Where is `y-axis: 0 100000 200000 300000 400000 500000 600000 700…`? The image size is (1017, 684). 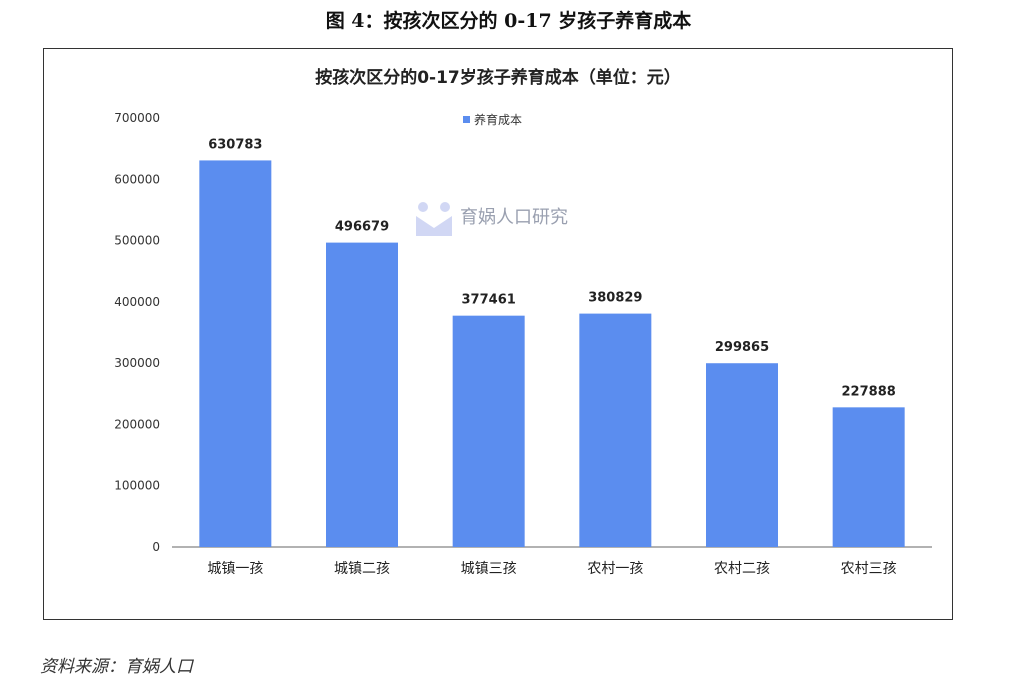
y-axis: 0 100000 200000 300000 400000 500000 600000 700… is located at coordinates (137, 332).